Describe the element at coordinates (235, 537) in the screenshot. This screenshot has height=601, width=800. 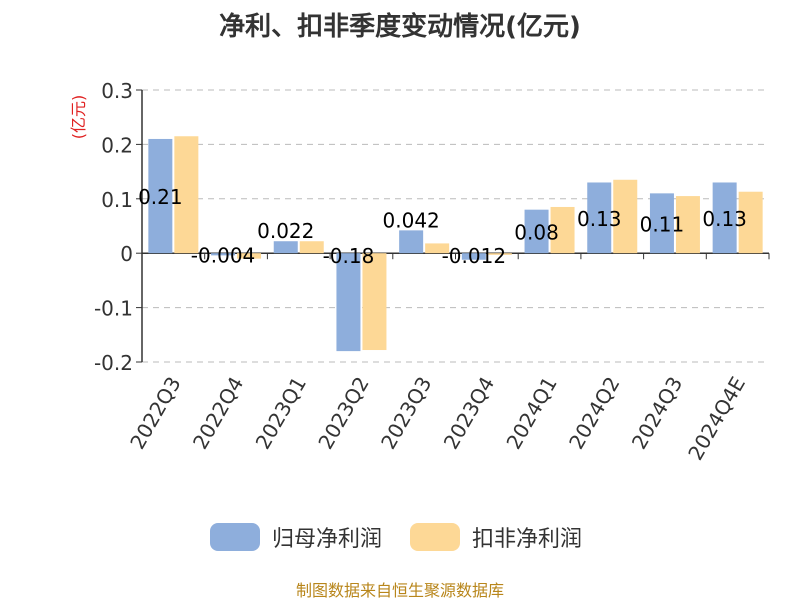
I see `legend-swatch-series1` at that location.